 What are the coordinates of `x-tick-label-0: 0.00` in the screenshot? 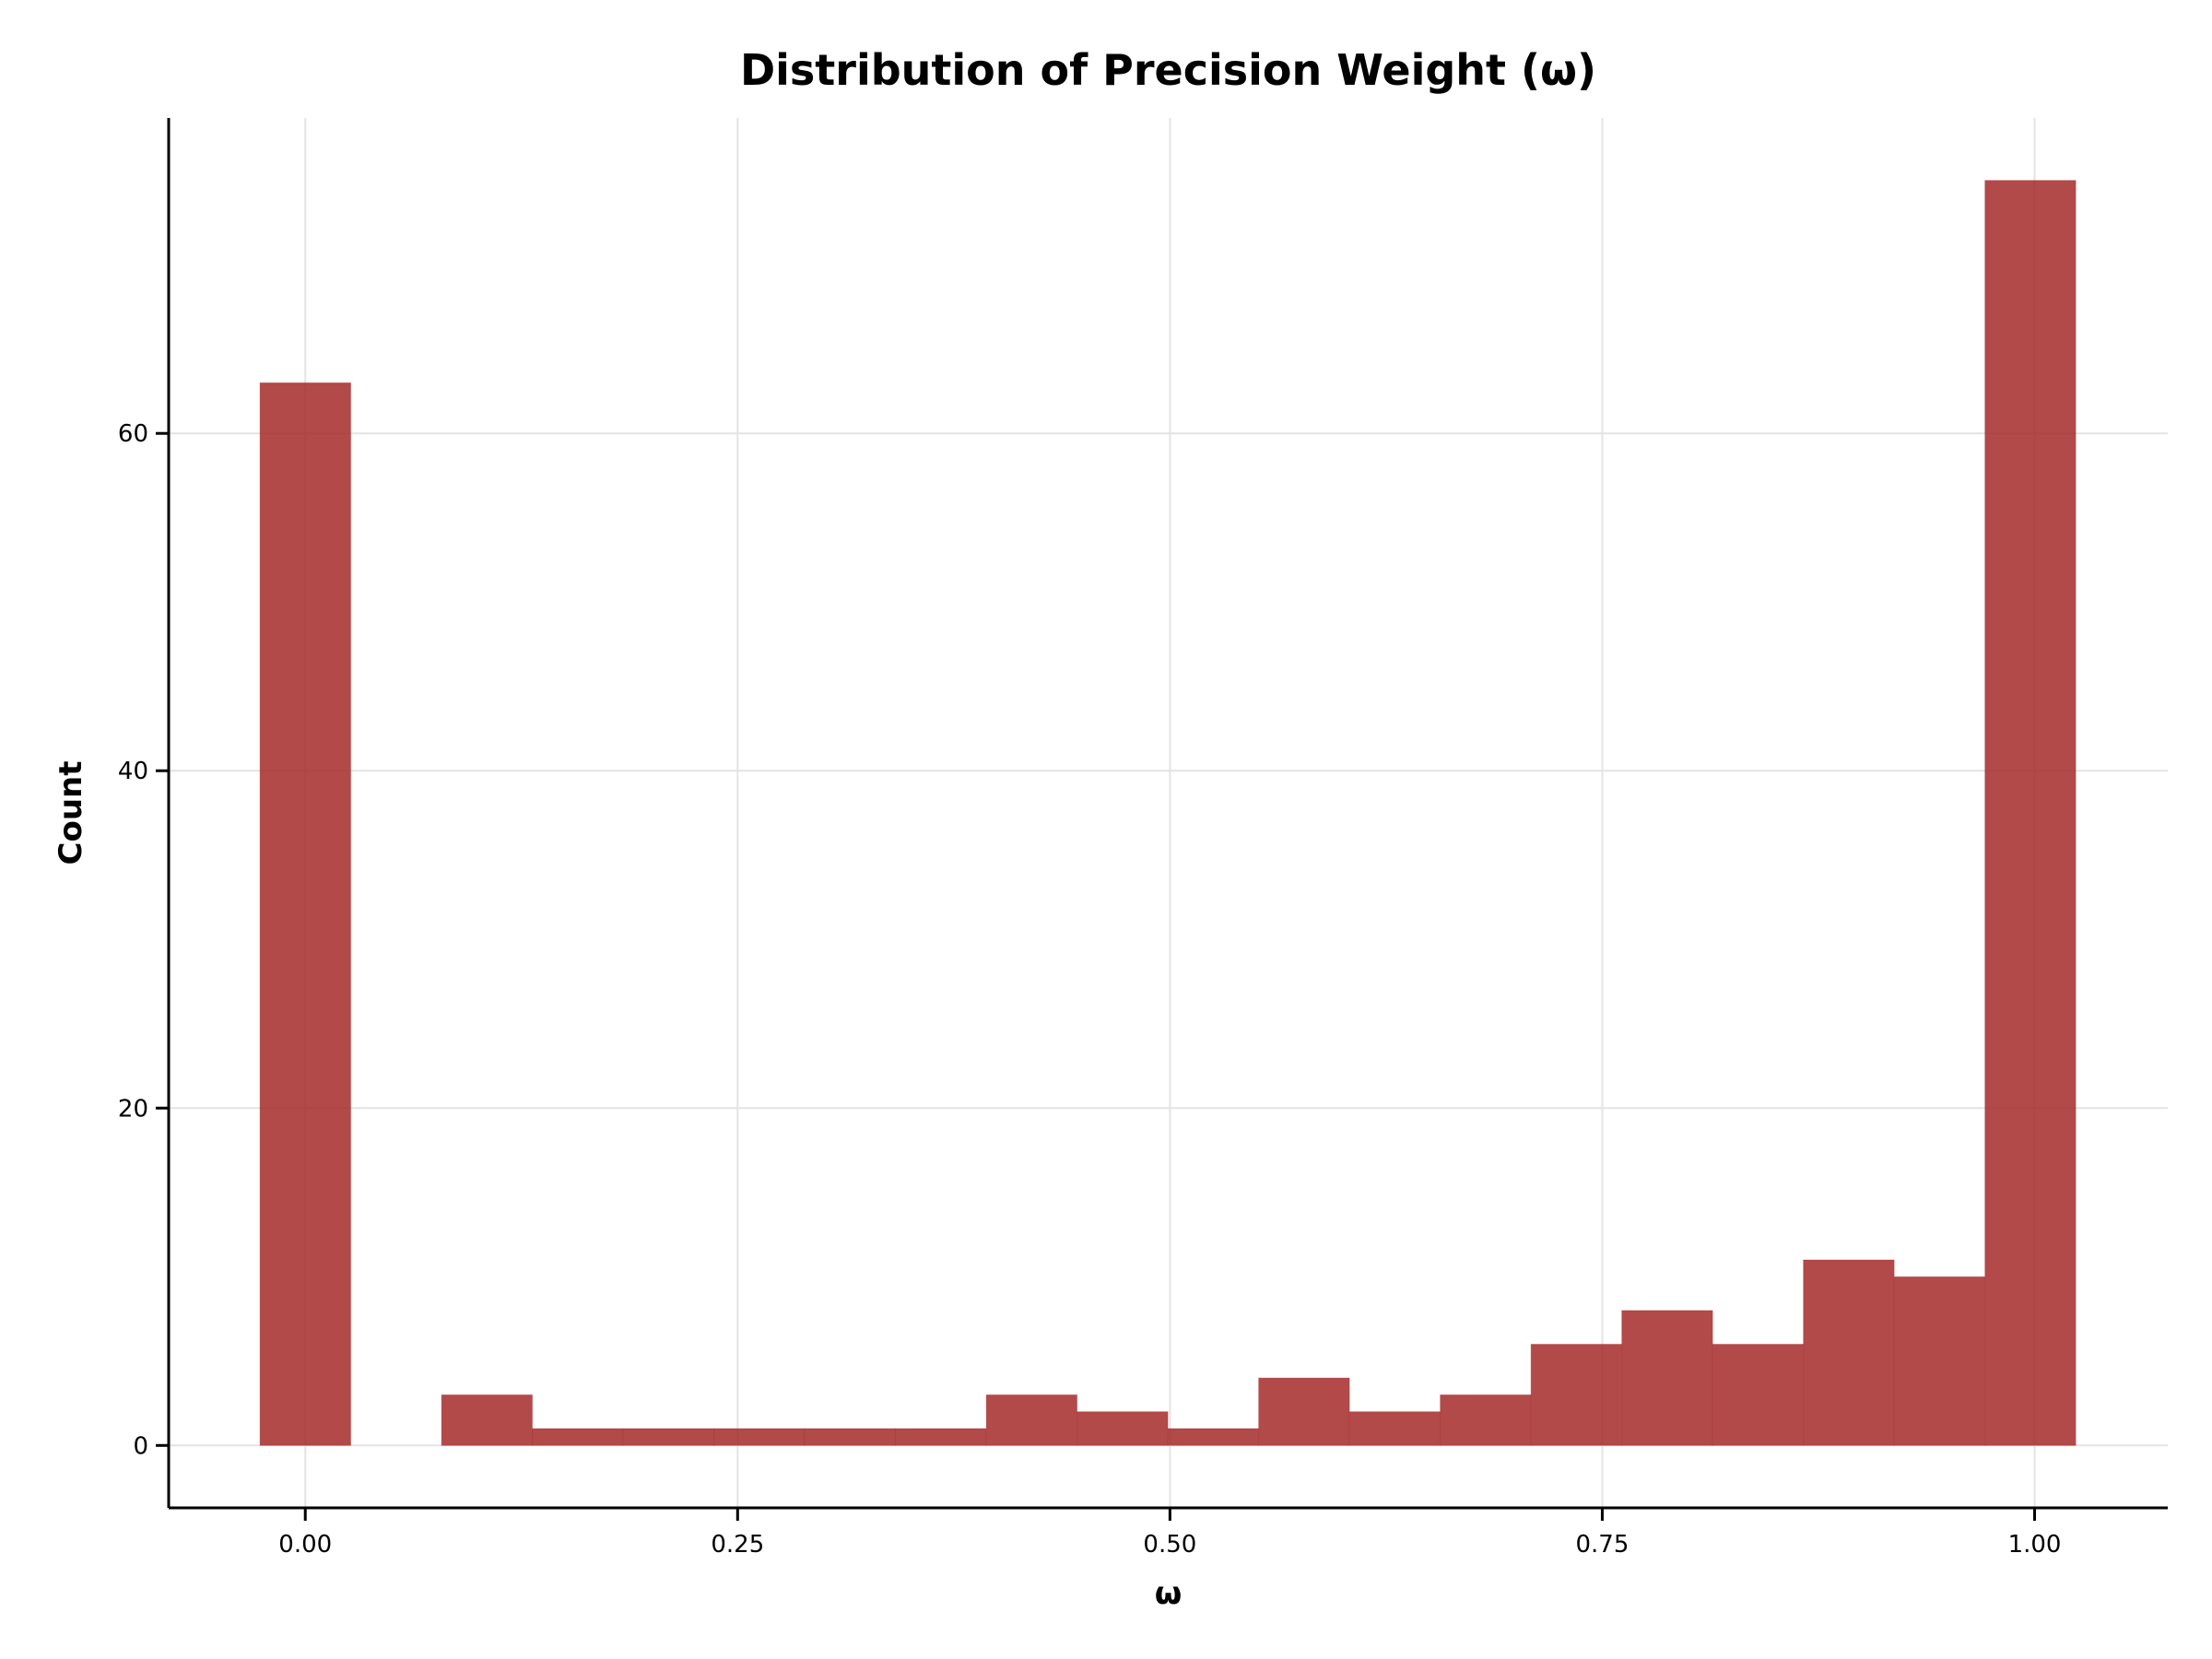 It's located at (305, 1545).